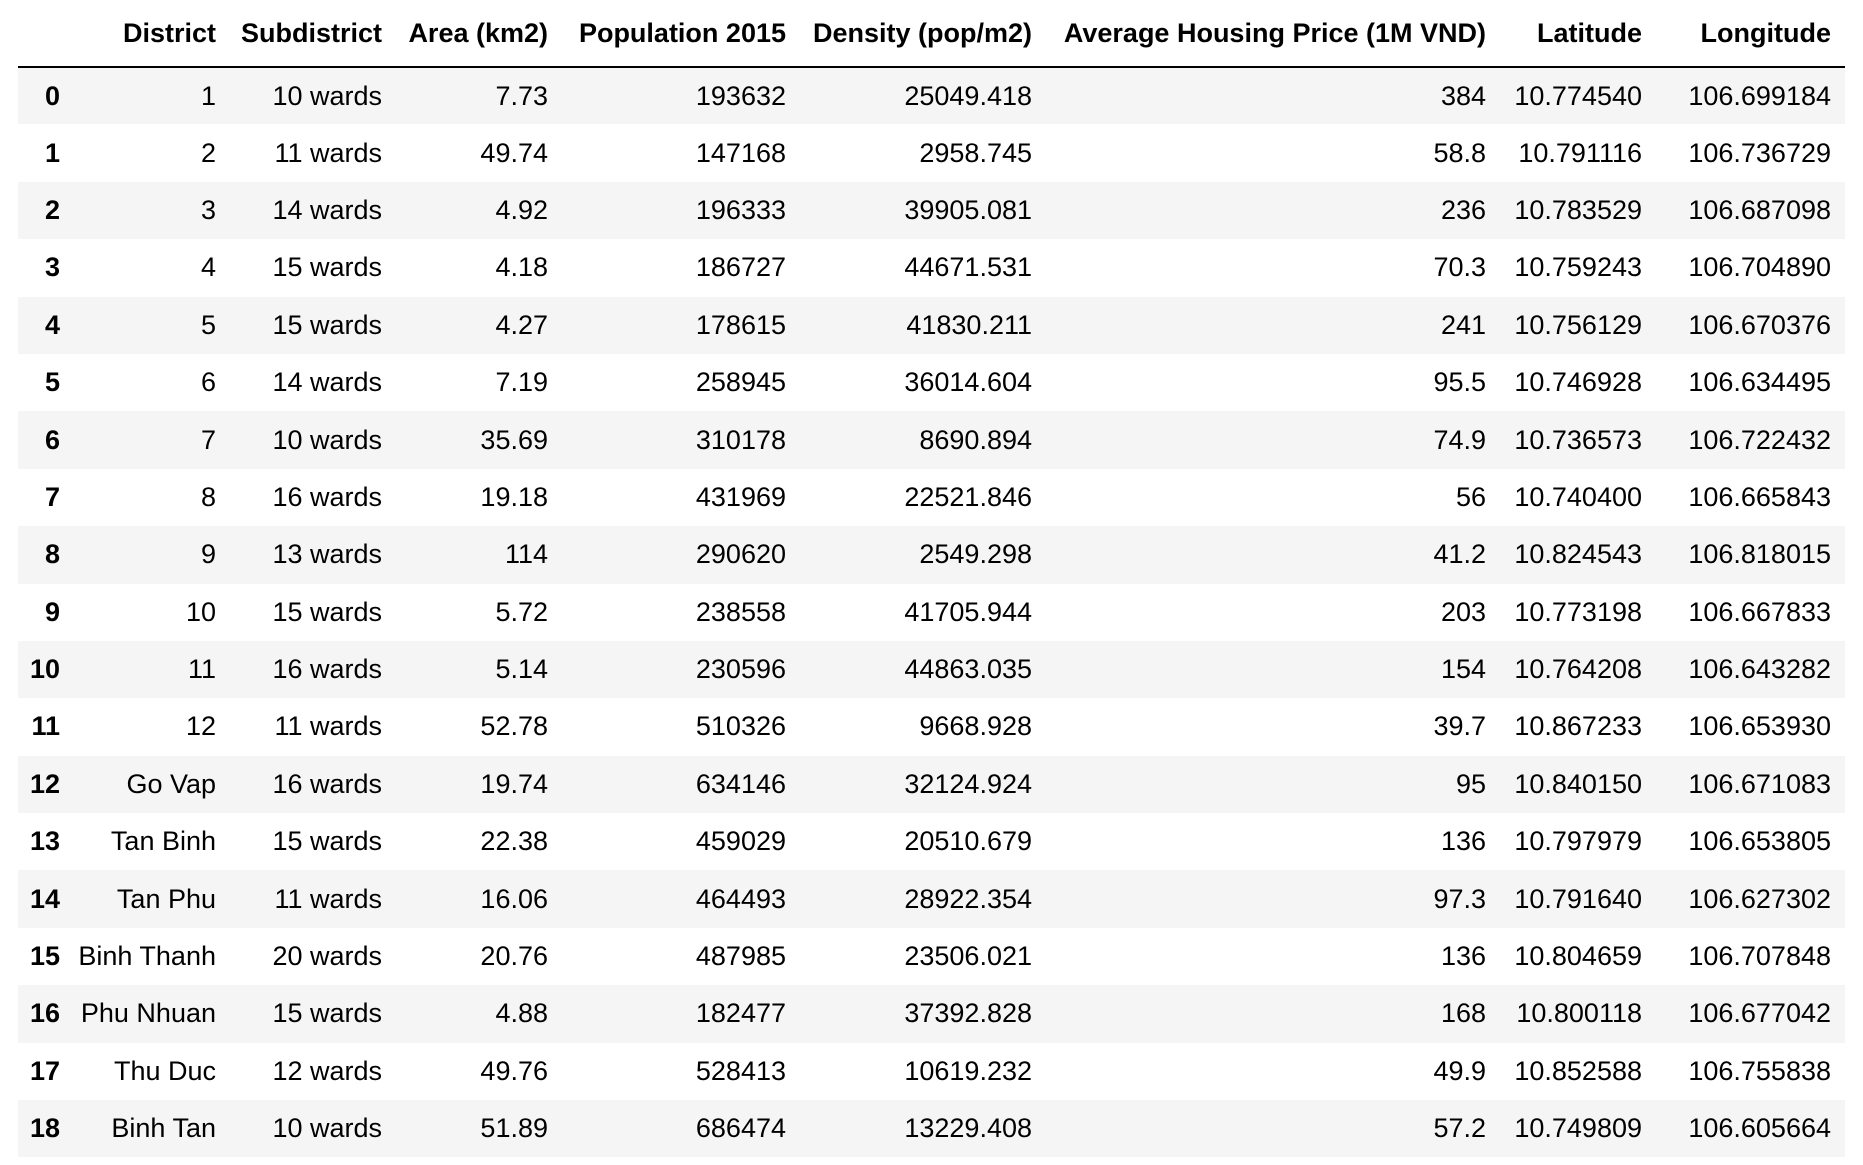 The height and width of the screenshot is (1165, 1863). Describe the element at coordinates (521, 669) in the screenshot. I see `cell-area: 5.14` at that location.